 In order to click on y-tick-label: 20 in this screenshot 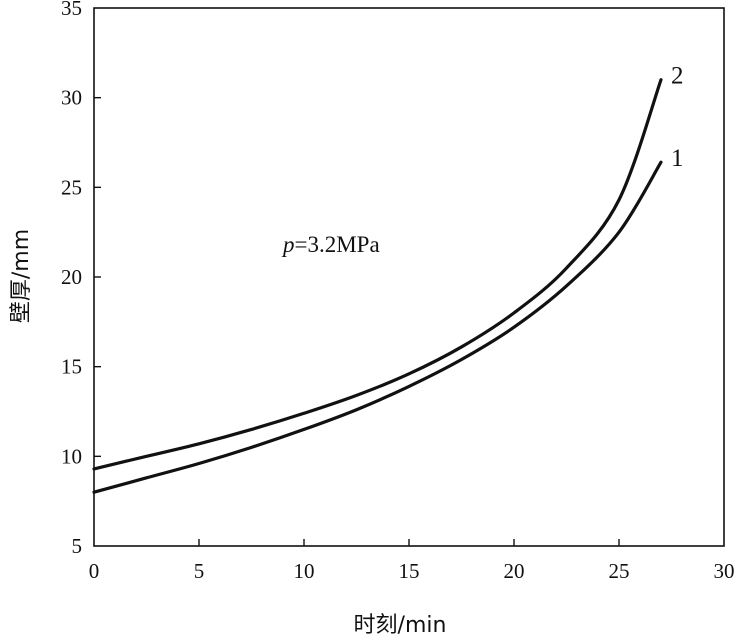, I will do `click(71, 277)`.